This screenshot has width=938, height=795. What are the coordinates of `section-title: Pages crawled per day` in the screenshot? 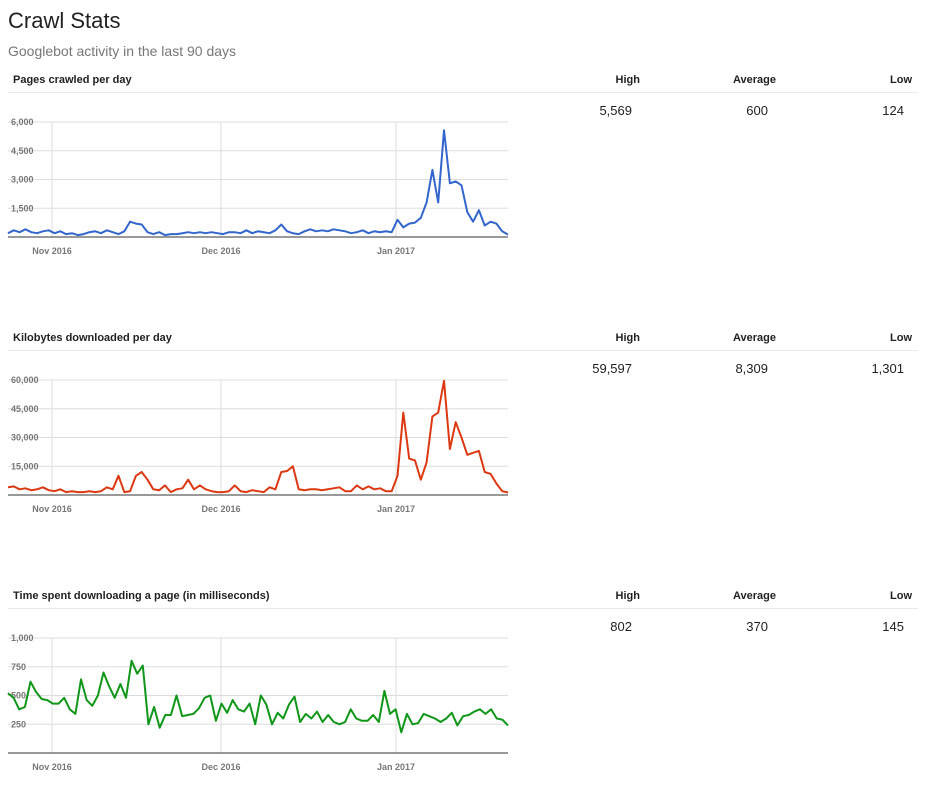 It's located at (72, 80).